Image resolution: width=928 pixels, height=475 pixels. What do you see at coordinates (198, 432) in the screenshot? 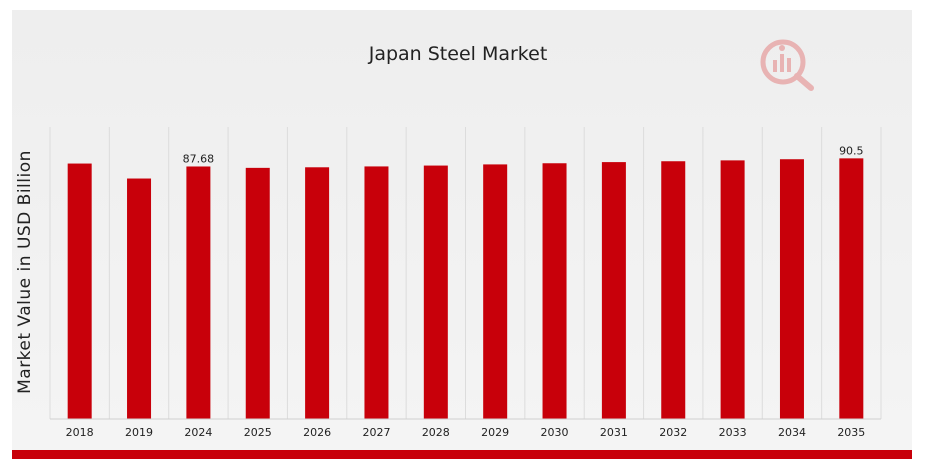
I see `x-tick-2024: 2024` at bounding box center [198, 432].